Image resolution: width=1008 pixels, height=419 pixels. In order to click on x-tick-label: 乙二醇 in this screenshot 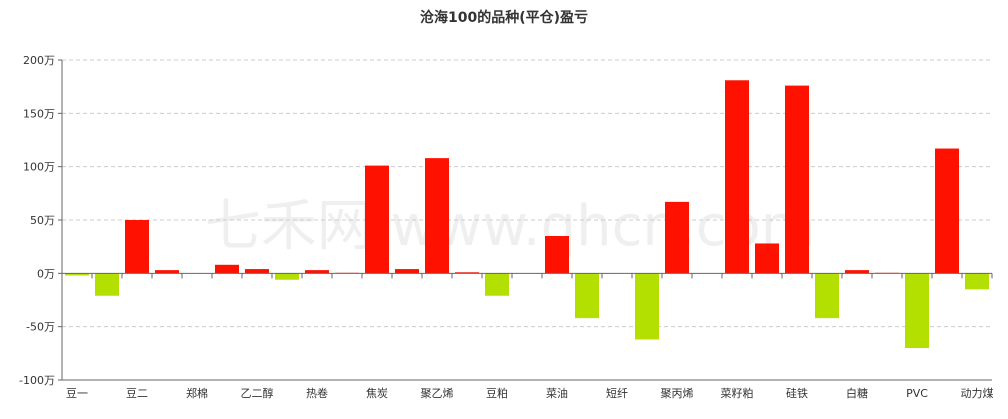, I will do `click(257, 393)`.